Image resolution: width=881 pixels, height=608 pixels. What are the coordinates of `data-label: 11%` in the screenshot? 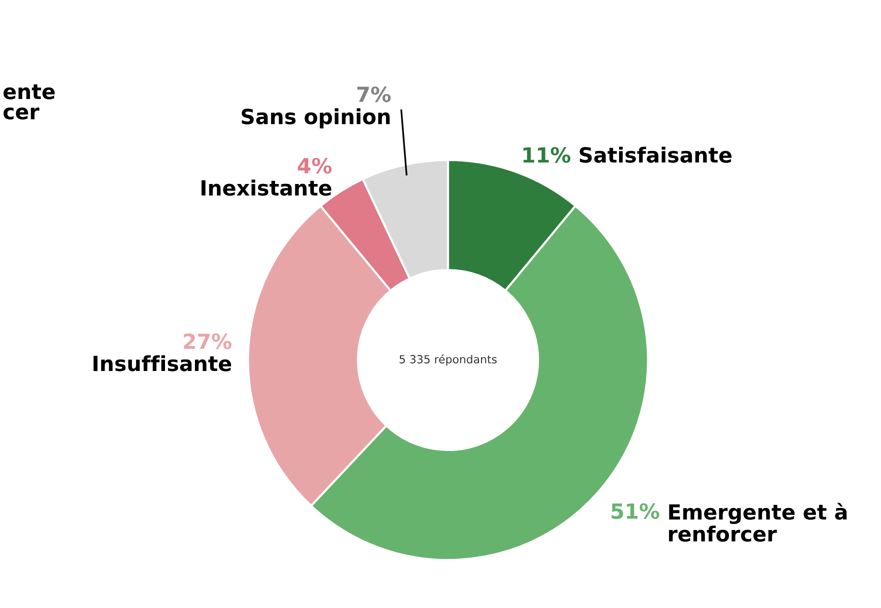 It's located at (547, 155).